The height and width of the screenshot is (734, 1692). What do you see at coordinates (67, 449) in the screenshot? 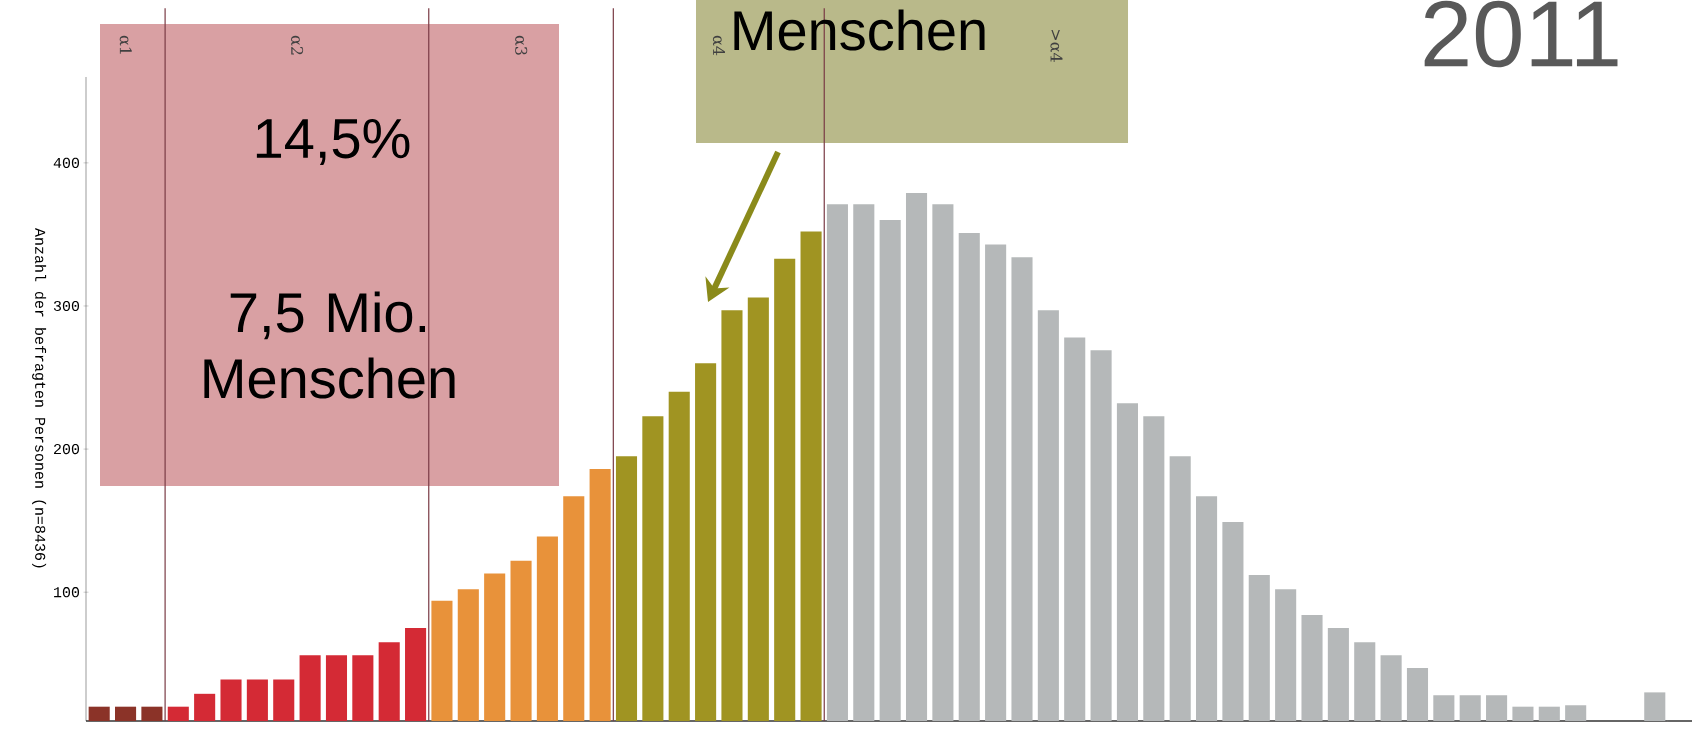
I see `y-tick-label: 200` at bounding box center [67, 449].